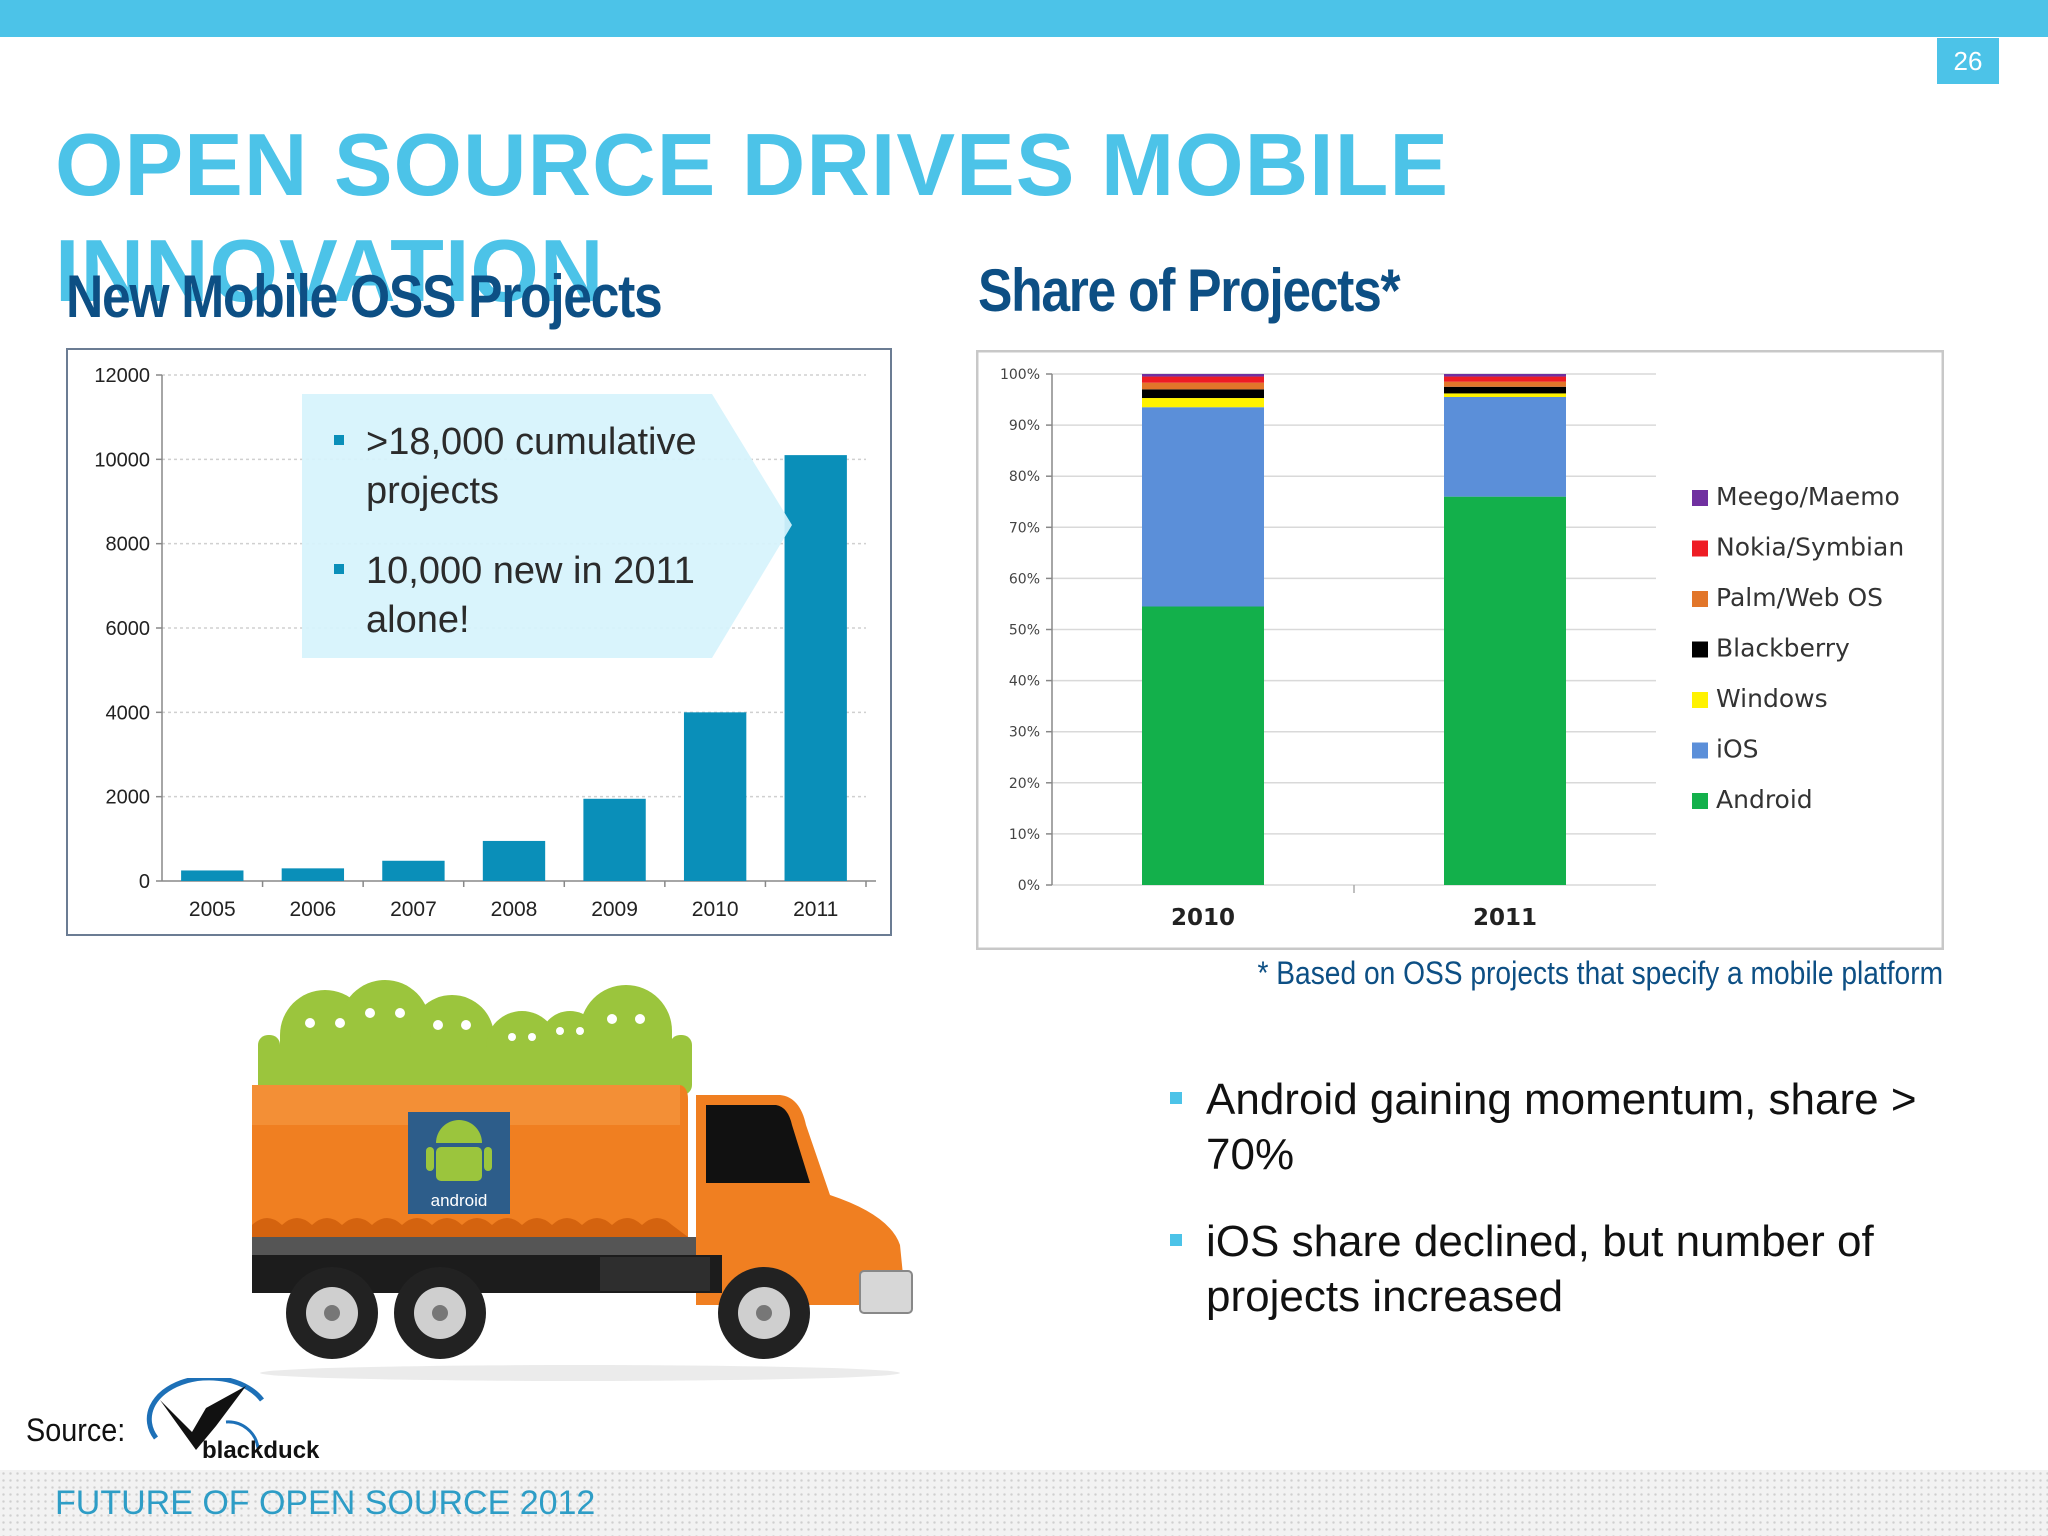  What do you see at coordinates (128, 545) in the screenshot?
I see `y-tick-label: 8000` at bounding box center [128, 545].